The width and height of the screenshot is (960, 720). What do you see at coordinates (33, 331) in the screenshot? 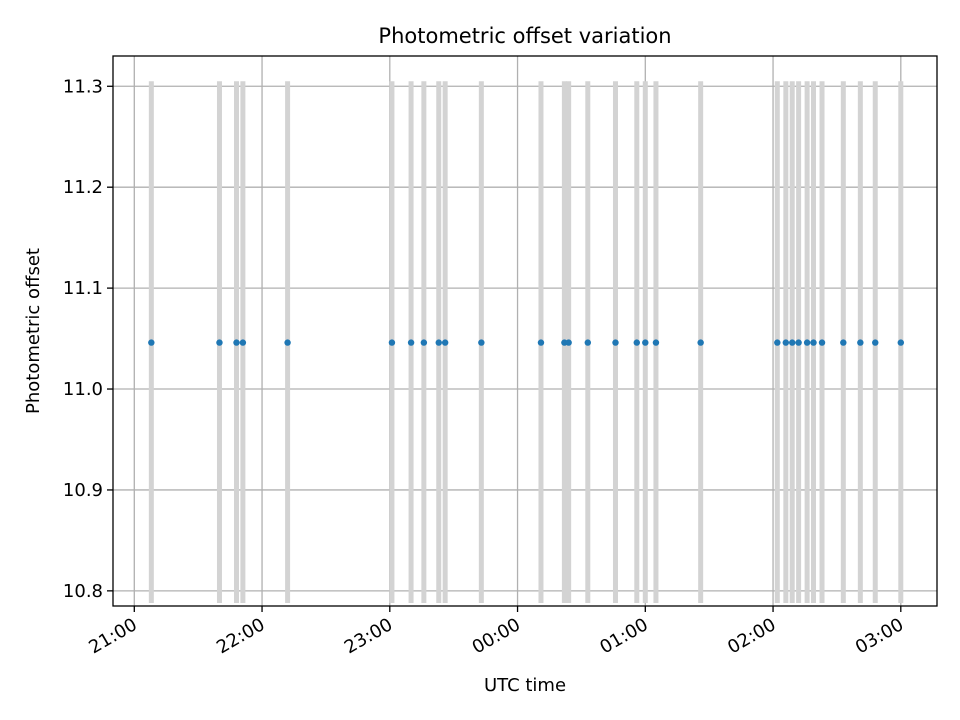
I see `y-axis-label: Photometric offset` at bounding box center [33, 331].